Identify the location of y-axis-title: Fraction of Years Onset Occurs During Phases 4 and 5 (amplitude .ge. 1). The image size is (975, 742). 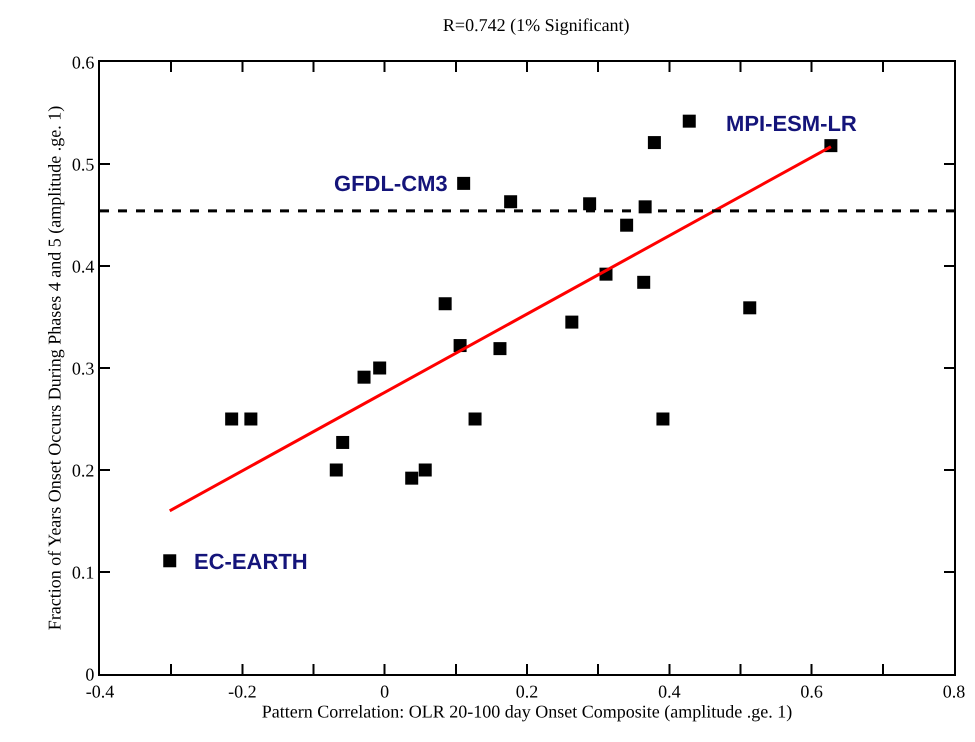
(54, 368).